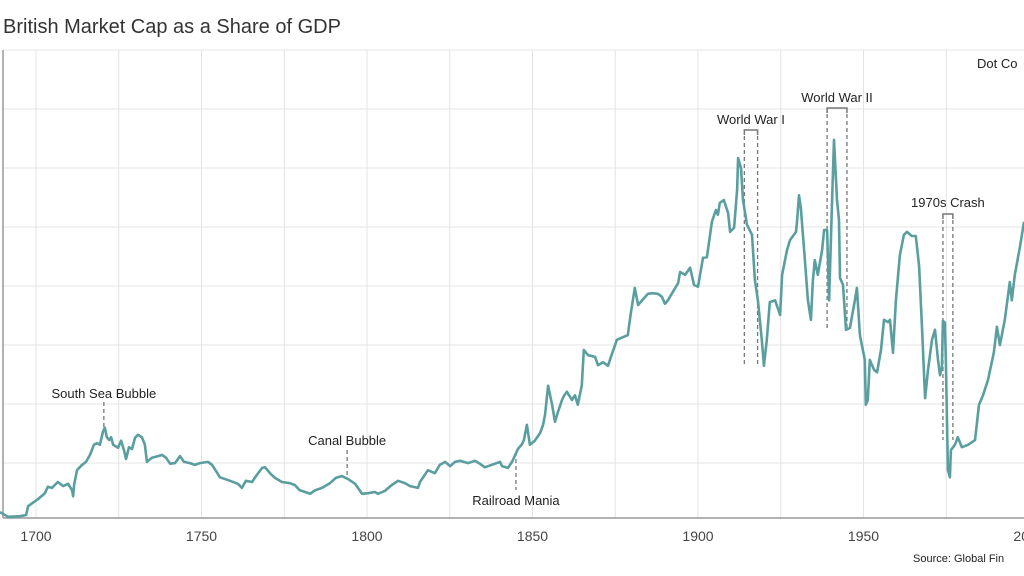 Image resolution: width=1024 pixels, height=576 pixels. I want to click on annotation-label: South Sea Bubble, so click(103, 393).